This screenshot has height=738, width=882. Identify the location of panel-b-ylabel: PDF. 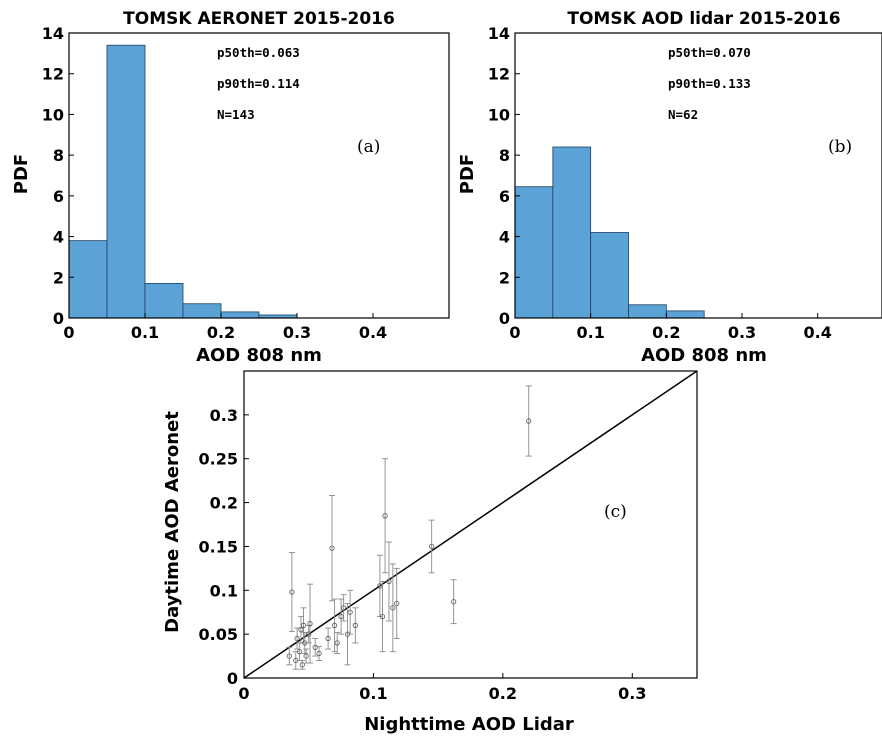
(467, 174).